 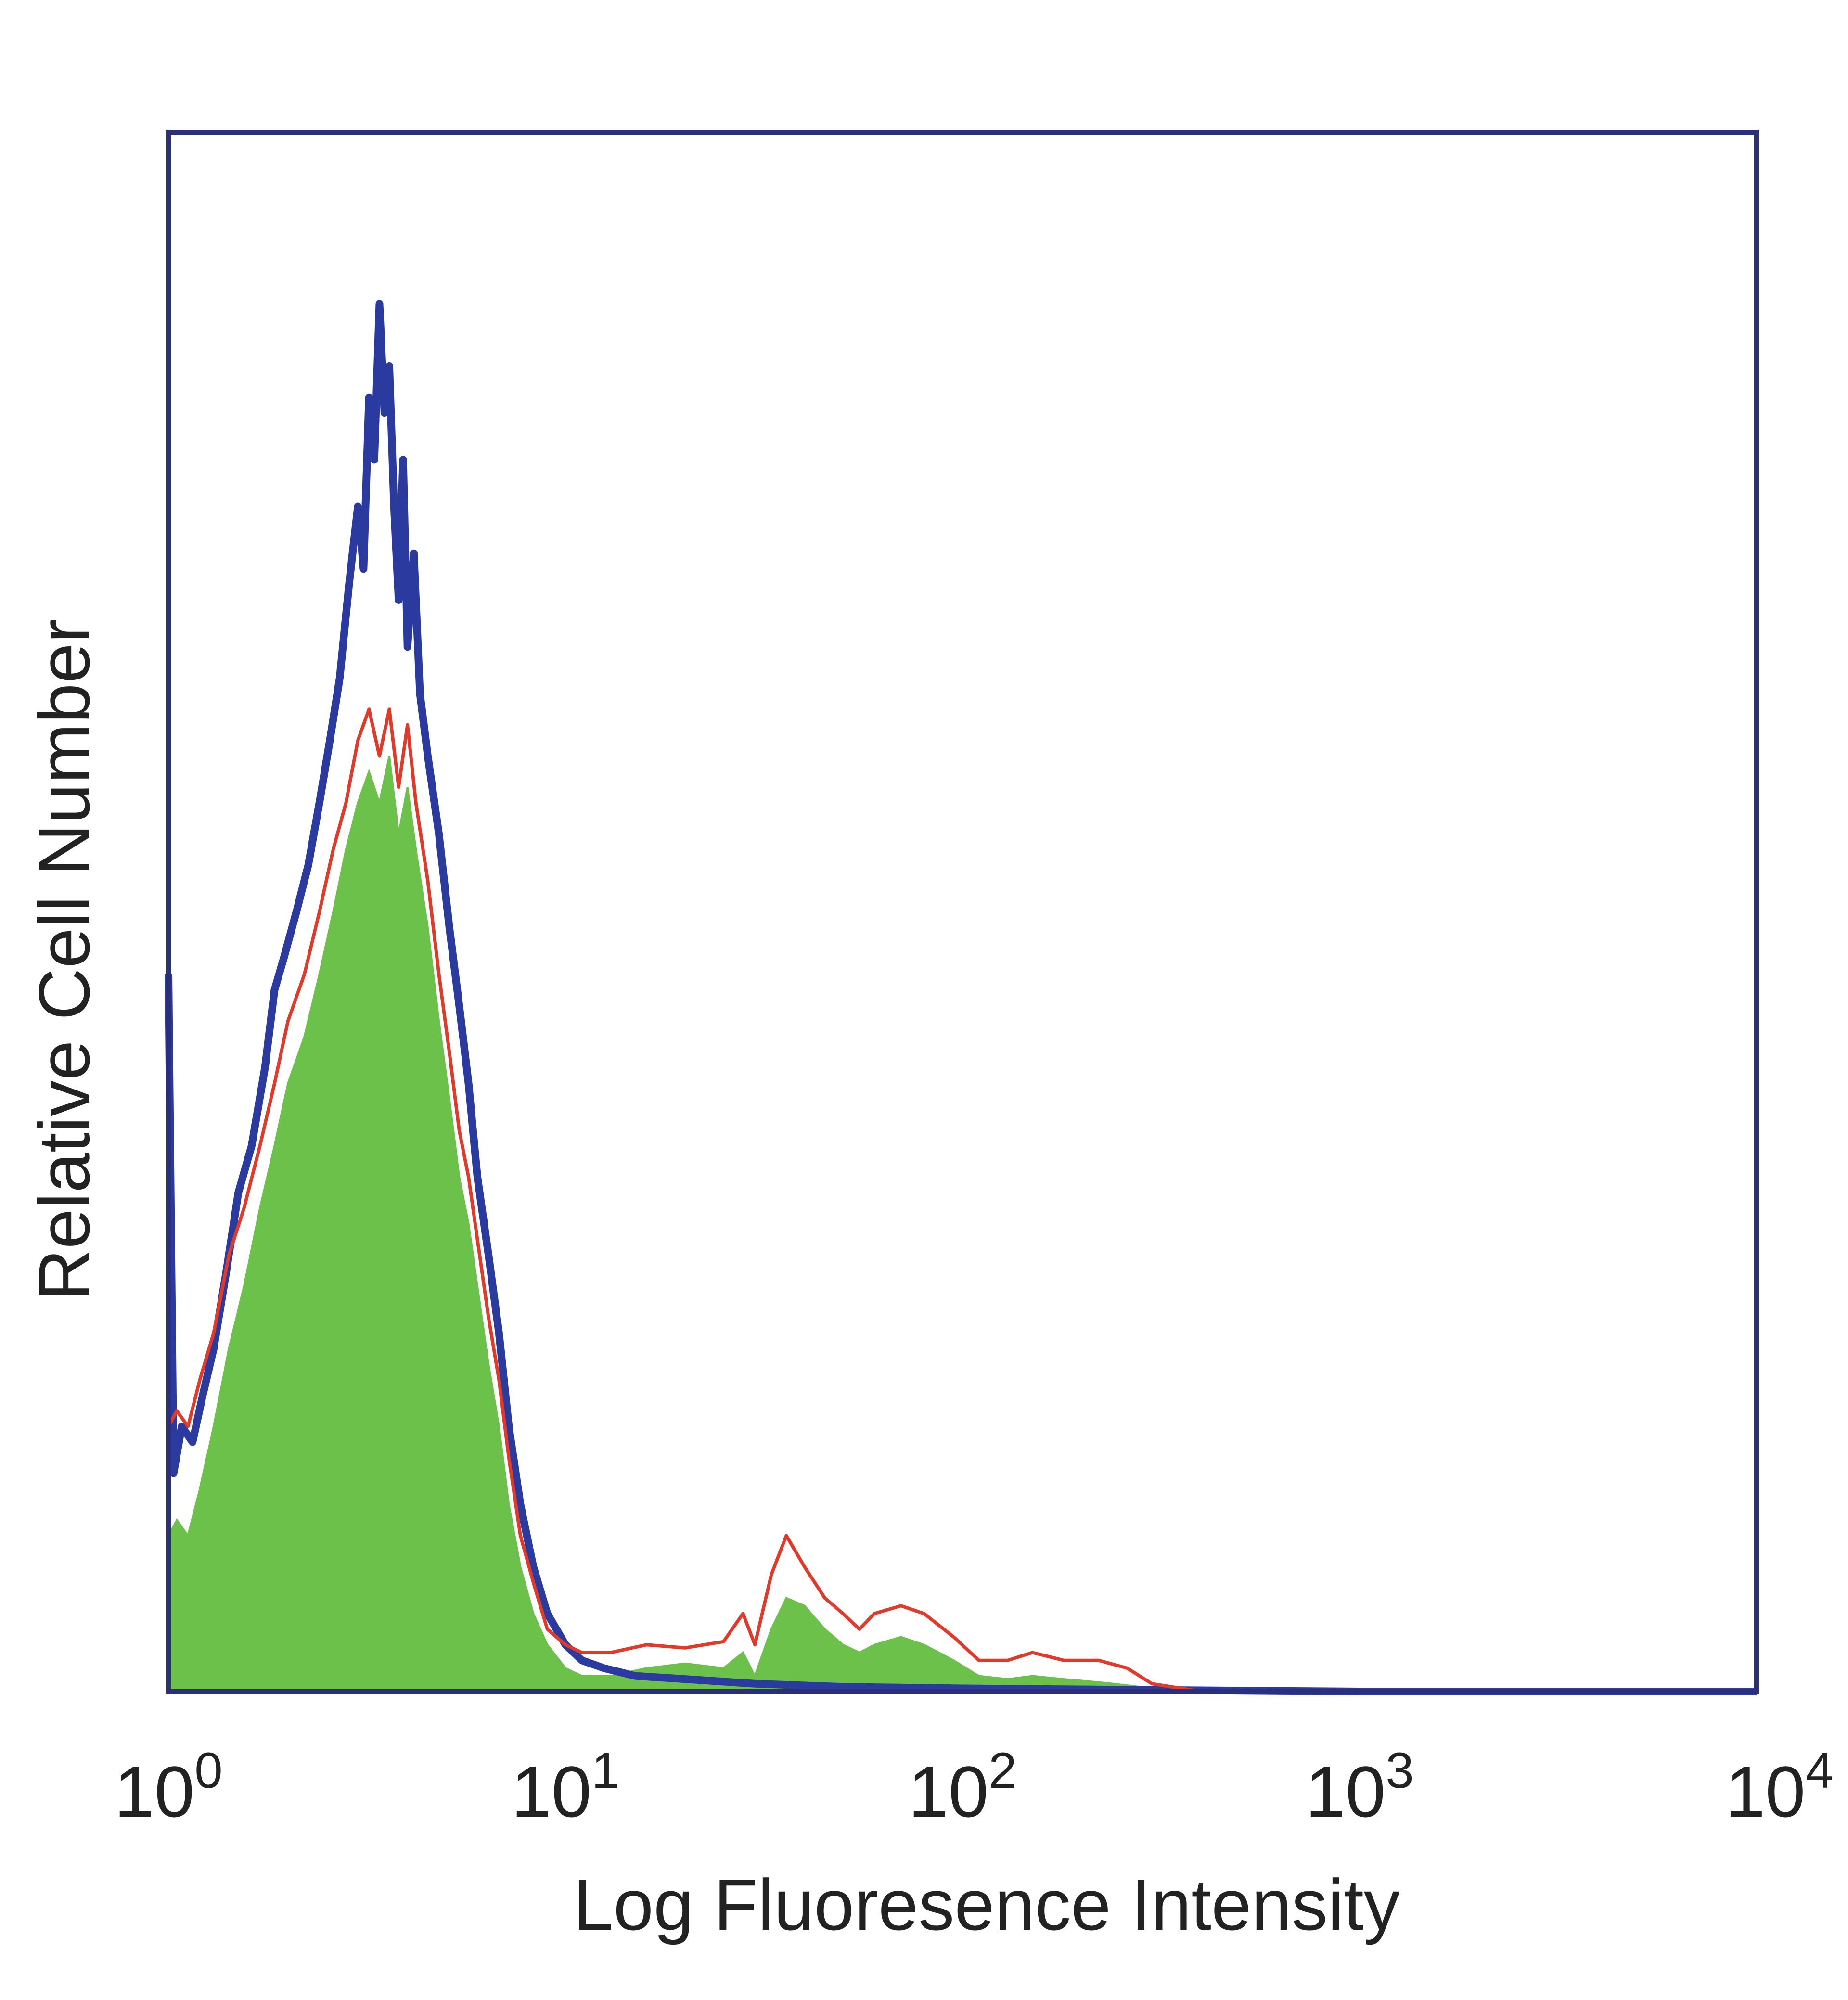 What do you see at coordinates (605, 1771) in the screenshot?
I see `x-tick-exponent: 1` at bounding box center [605, 1771].